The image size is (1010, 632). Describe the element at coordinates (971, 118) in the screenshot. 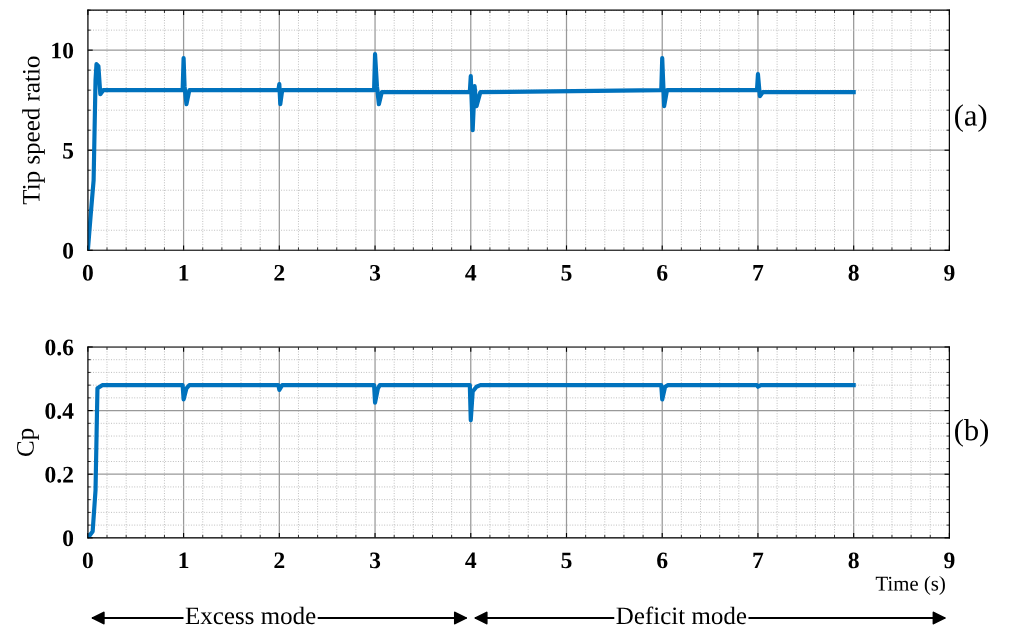

I see `text: (a)` at that location.